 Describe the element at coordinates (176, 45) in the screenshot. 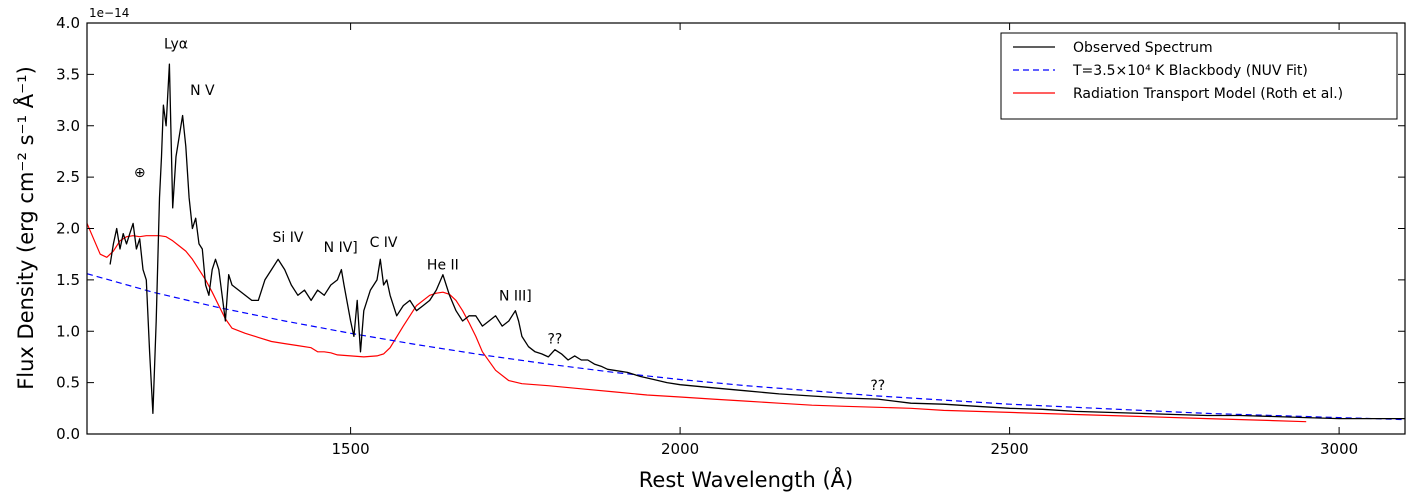

I see `line-annotation: Lyα` at that location.